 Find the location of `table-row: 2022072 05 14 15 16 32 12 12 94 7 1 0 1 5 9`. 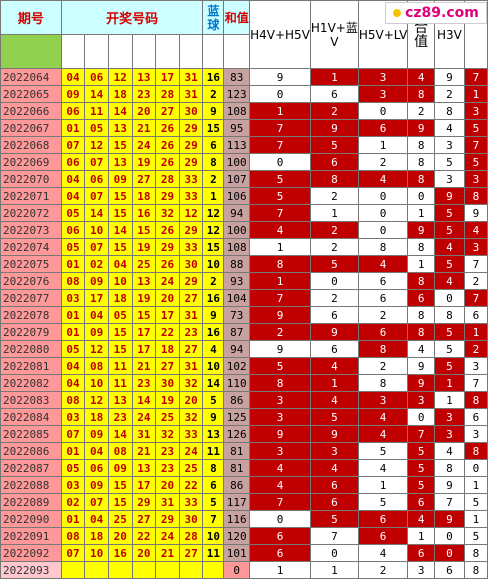

table-row: 2022072 05 14 15 16 32 12 12 94 7 1 0 1 5 9 is located at coordinates (244, 213).